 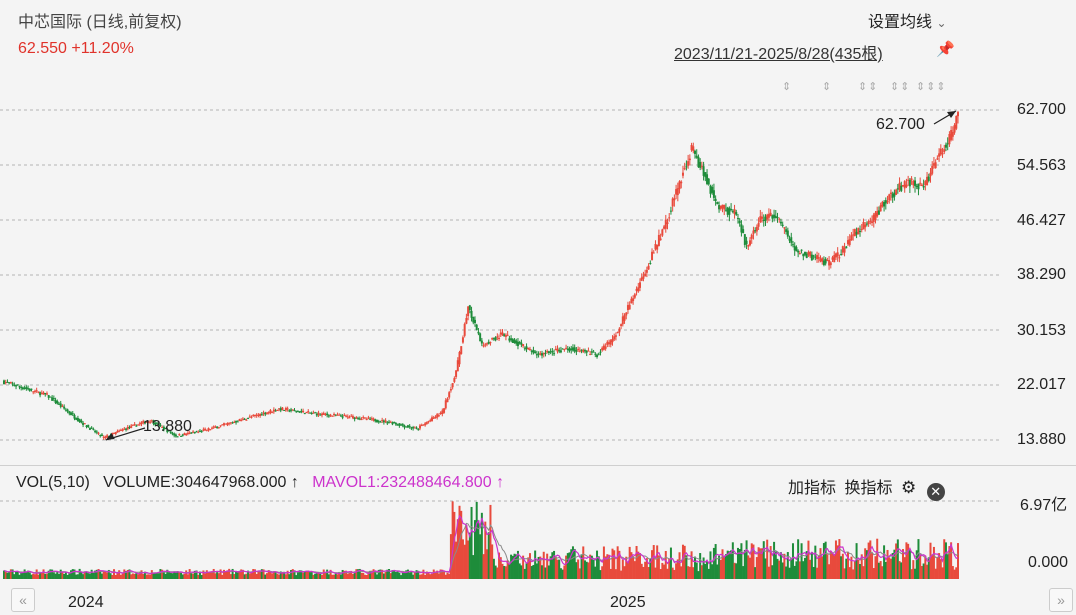 What do you see at coordinates (1041, 439) in the screenshot?
I see `price-tick: 13.880` at bounding box center [1041, 439].